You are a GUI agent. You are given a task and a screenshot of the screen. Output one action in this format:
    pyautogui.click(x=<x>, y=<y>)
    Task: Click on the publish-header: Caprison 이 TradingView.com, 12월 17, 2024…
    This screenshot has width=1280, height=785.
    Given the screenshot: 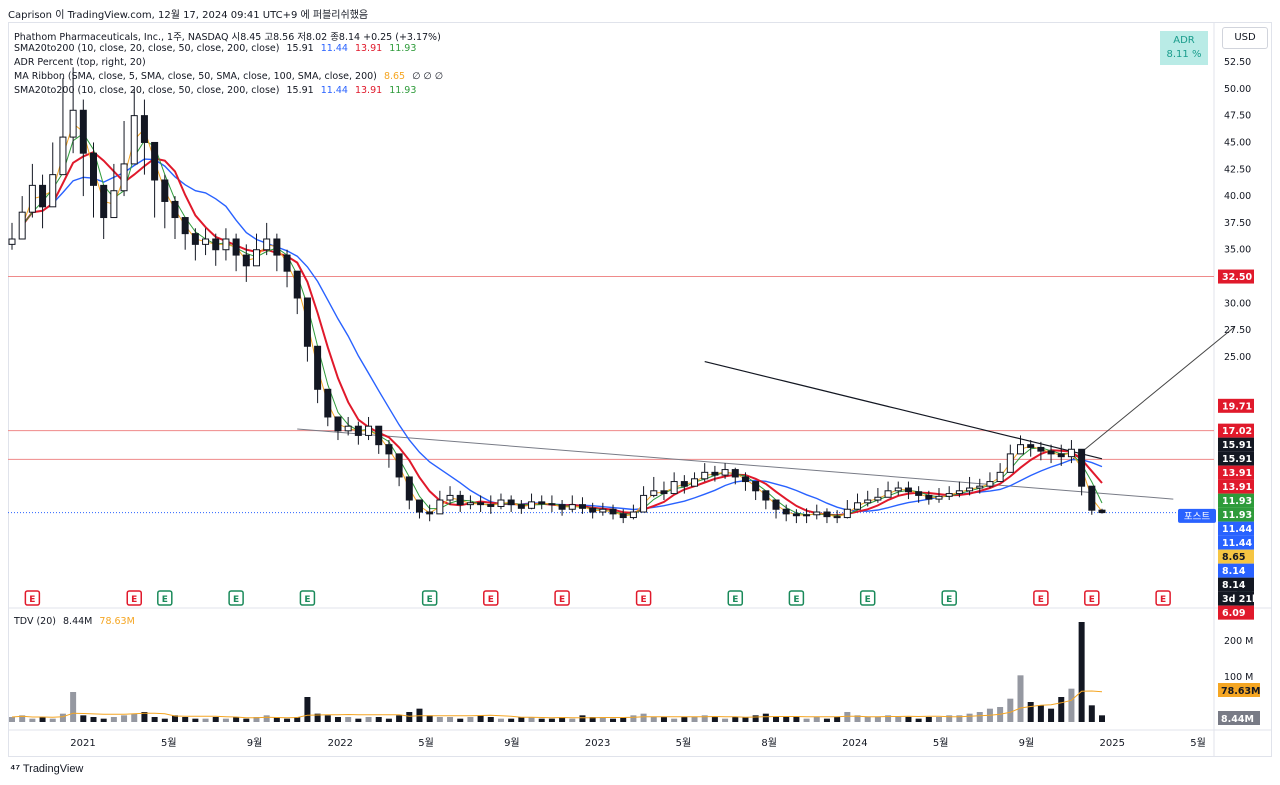 What is the action you would take?
    pyautogui.click(x=188, y=15)
    